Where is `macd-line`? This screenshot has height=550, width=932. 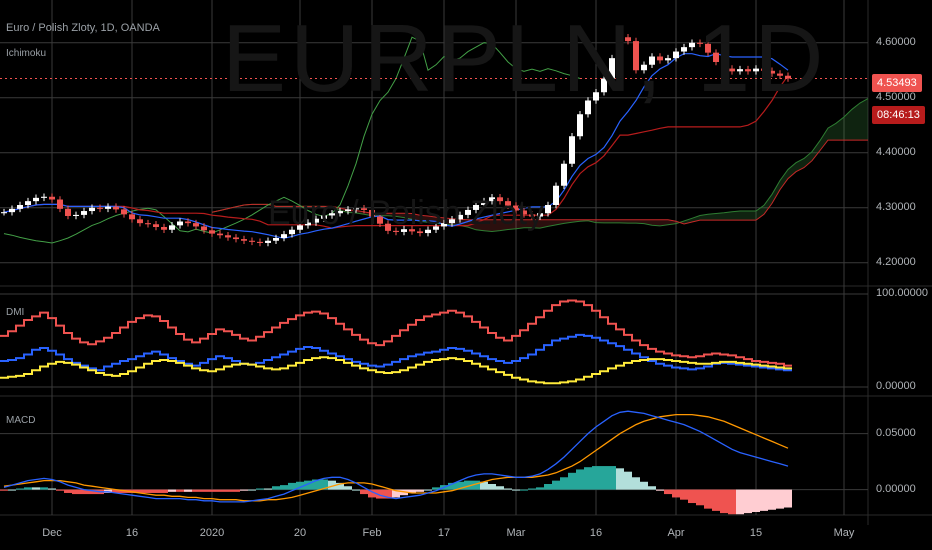
macd-line is located at coordinates (396, 456).